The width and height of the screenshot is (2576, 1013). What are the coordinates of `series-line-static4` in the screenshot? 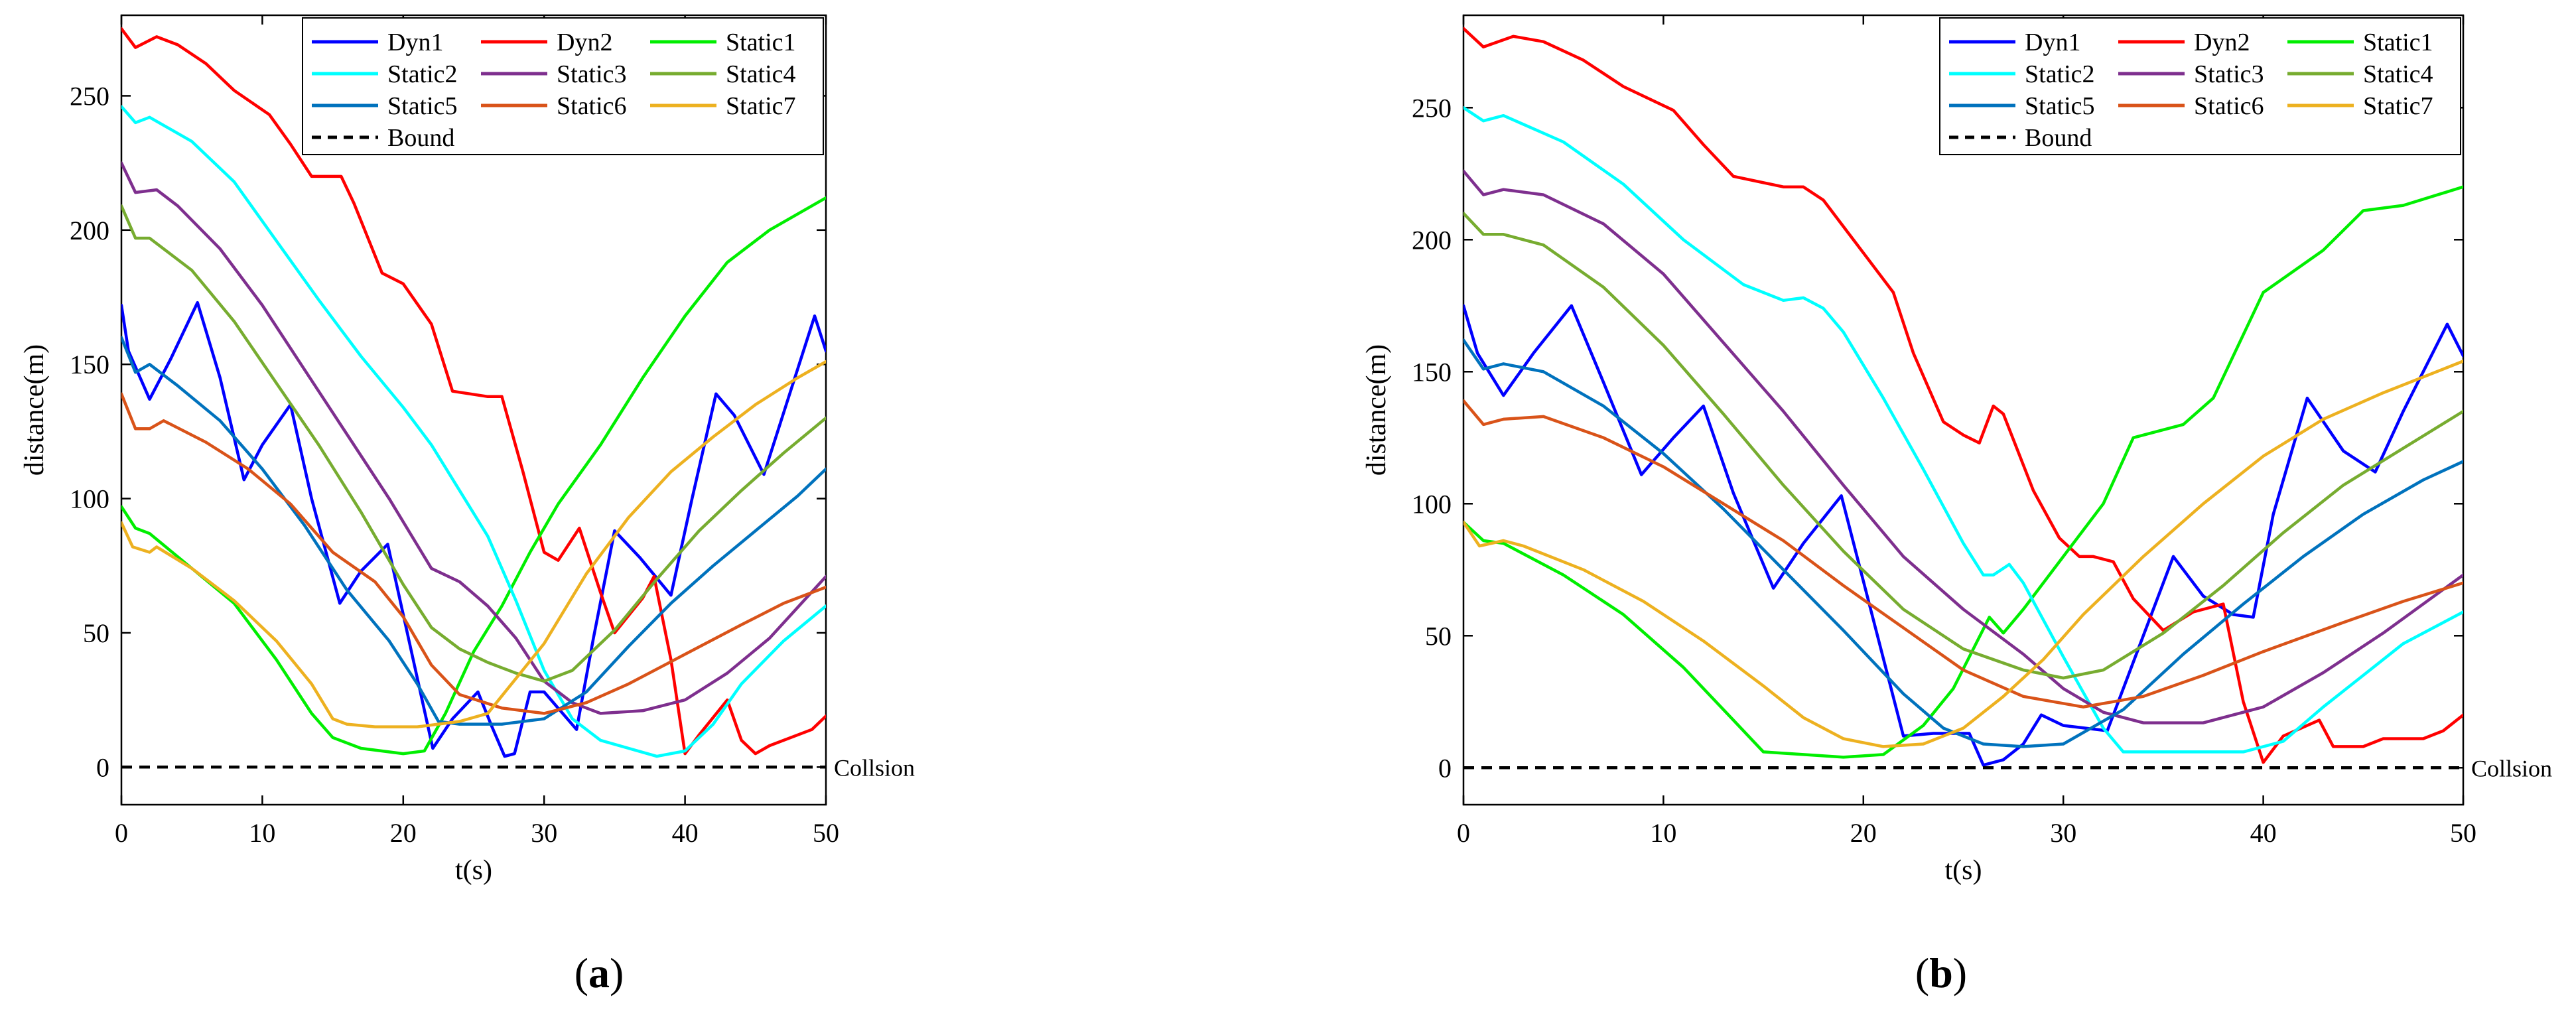 It's located at (473, 444).